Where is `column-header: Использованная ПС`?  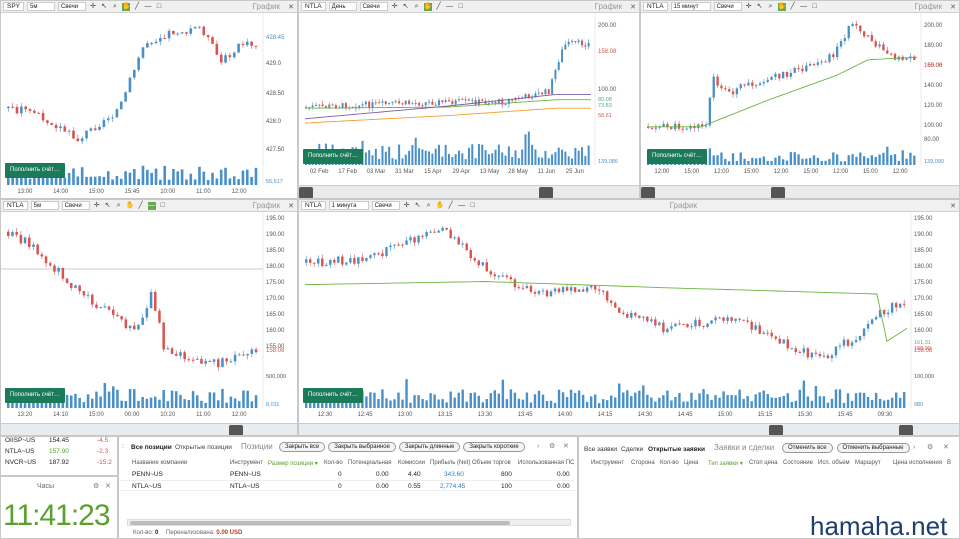
column-header: Использованная ПС is located at coordinates (546, 463).